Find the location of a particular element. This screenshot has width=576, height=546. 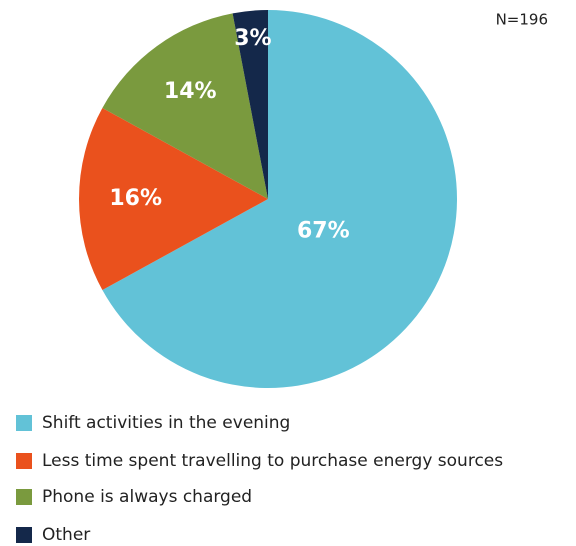

slice-label: 3% is located at coordinates (252, 38).